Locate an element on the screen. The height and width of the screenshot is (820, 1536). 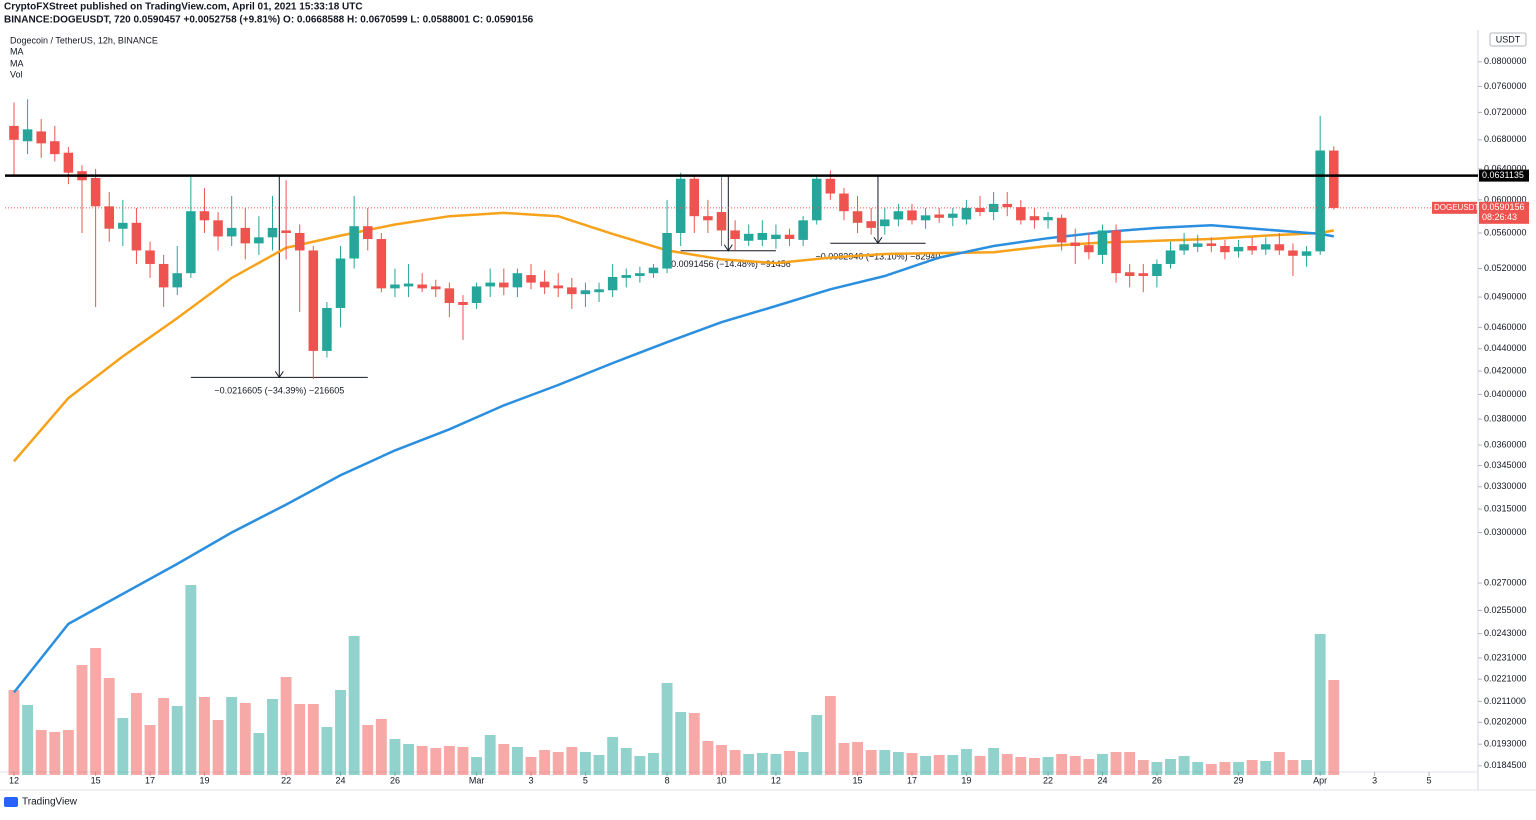
brand: TradingView is located at coordinates (50, 802).